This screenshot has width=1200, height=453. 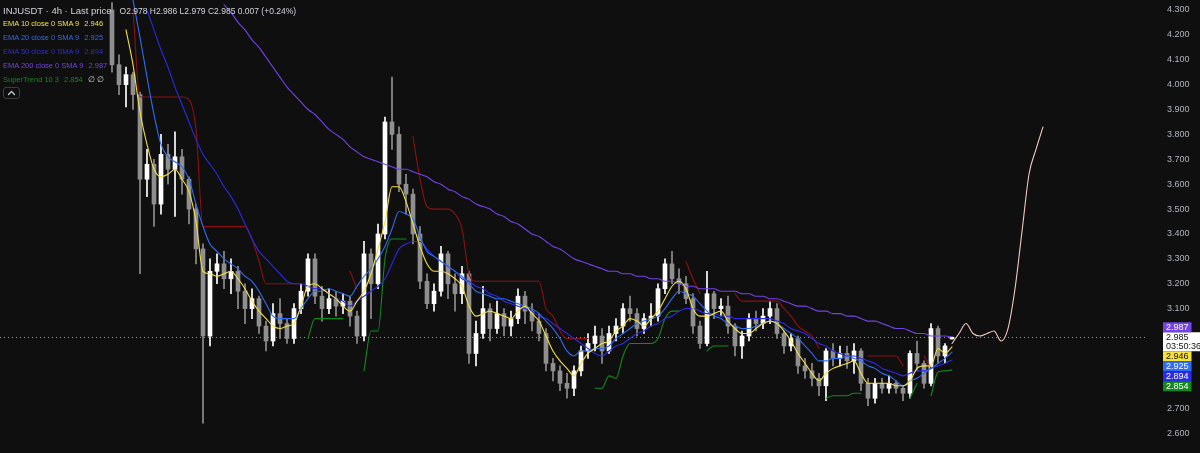 I want to click on y-tick-label: 3.900, so click(x=1178, y=109).